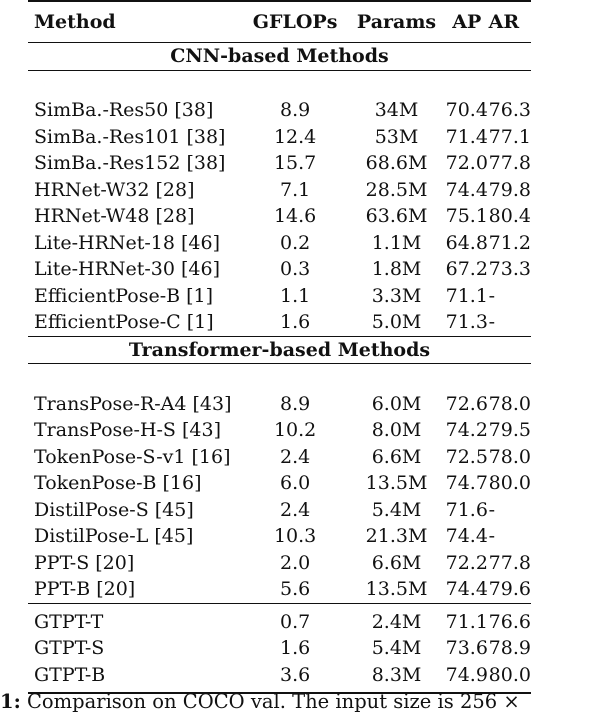 The image size is (596, 722). What do you see at coordinates (509, 110) in the screenshot?
I see `cell-ar: 76.3` at bounding box center [509, 110].